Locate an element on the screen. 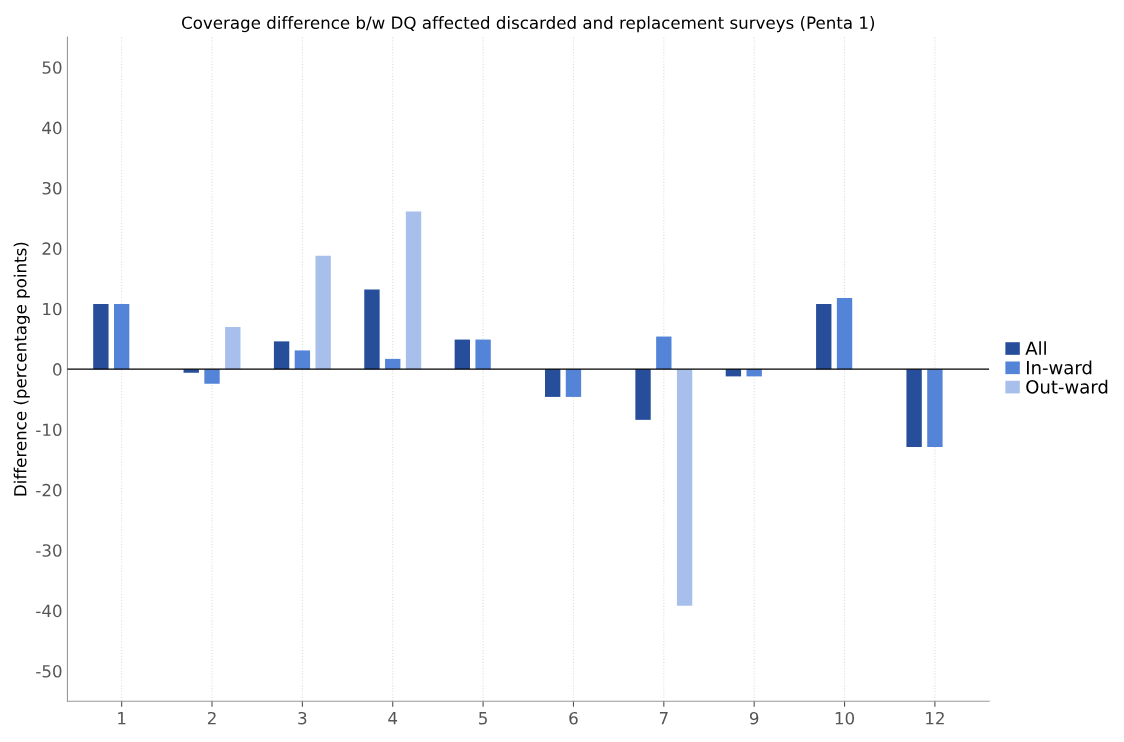 This screenshot has width=1124, height=742. x-tick-label: 12 is located at coordinates (935, 718).